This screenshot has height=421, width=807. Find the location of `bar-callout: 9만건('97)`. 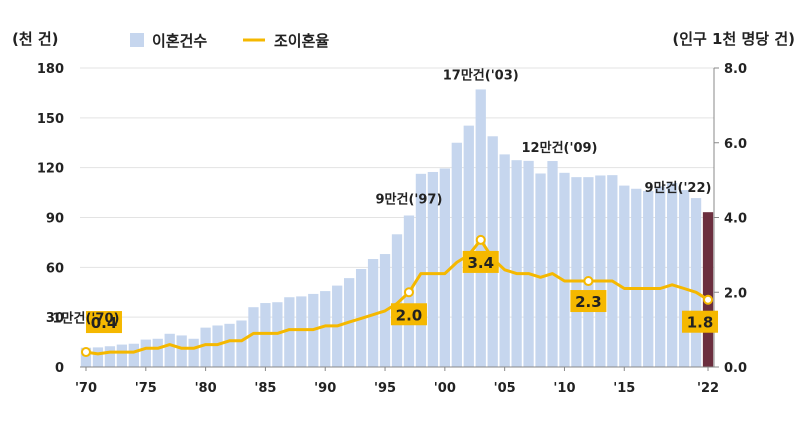

bar-callout: 9만건('97) is located at coordinates (409, 200).